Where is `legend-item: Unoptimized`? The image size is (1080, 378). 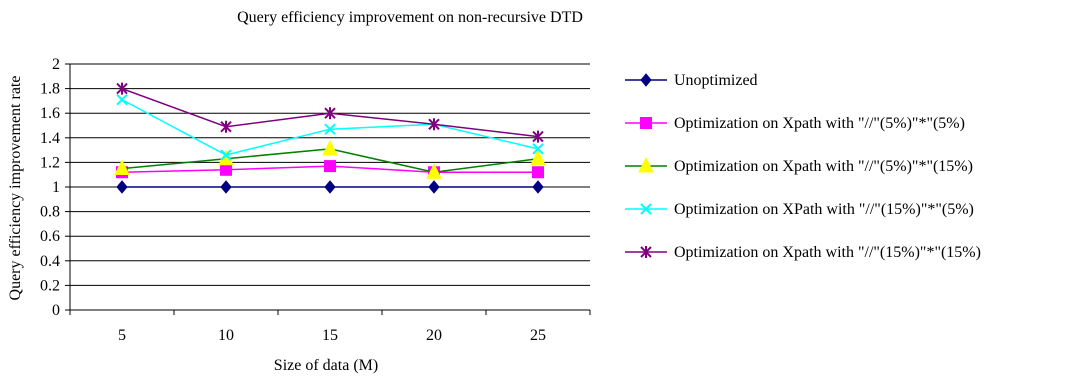
legend-item: Unoptimized is located at coordinates (691, 80).